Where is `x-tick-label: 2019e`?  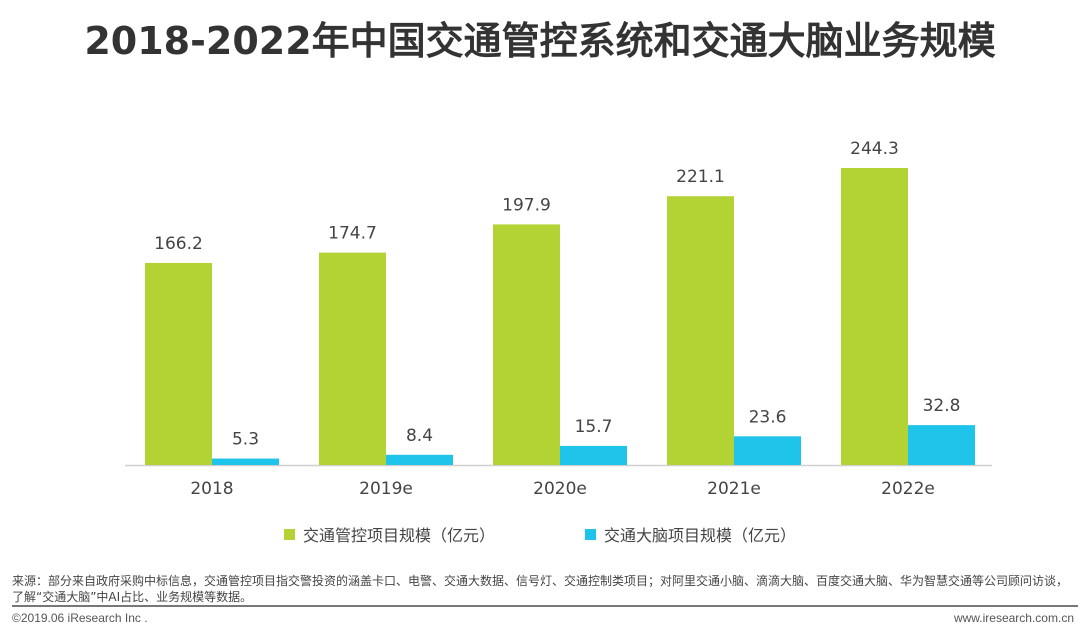
x-tick-label: 2019e is located at coordinates (386, 489).